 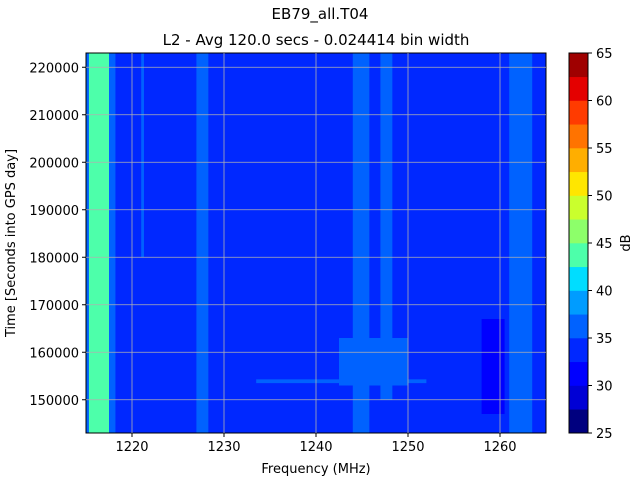 I want to click on x-tick-label: 1240, so click(x=315, y=447).